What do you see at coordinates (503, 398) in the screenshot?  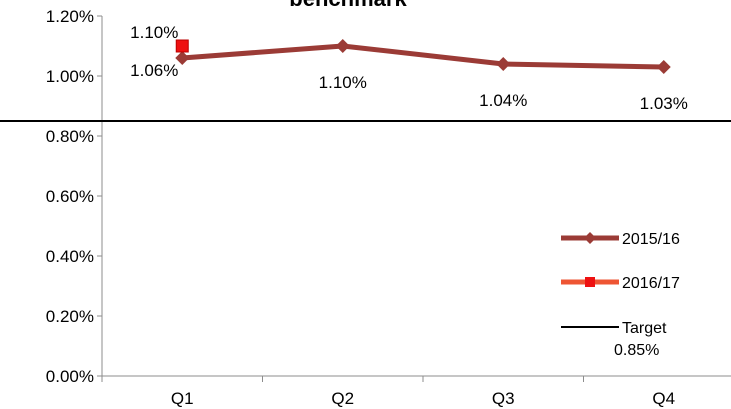 I see `x-tick-label: Q3` at bounding box center [503, 398].